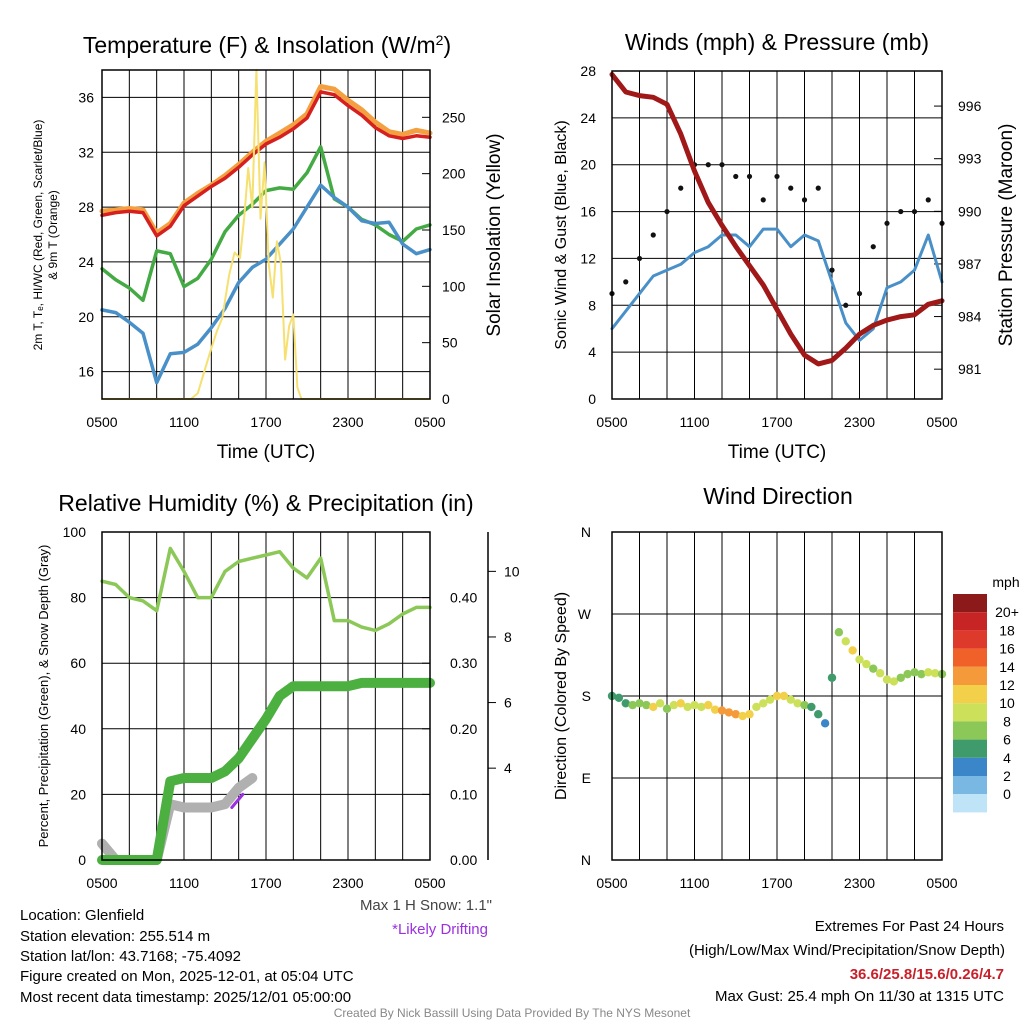 The height and width of the screenshot is (1024, 1024). Describe the element at coordinates (586, 696) in the screenshot. I see `y-tick-label: S` at that location.